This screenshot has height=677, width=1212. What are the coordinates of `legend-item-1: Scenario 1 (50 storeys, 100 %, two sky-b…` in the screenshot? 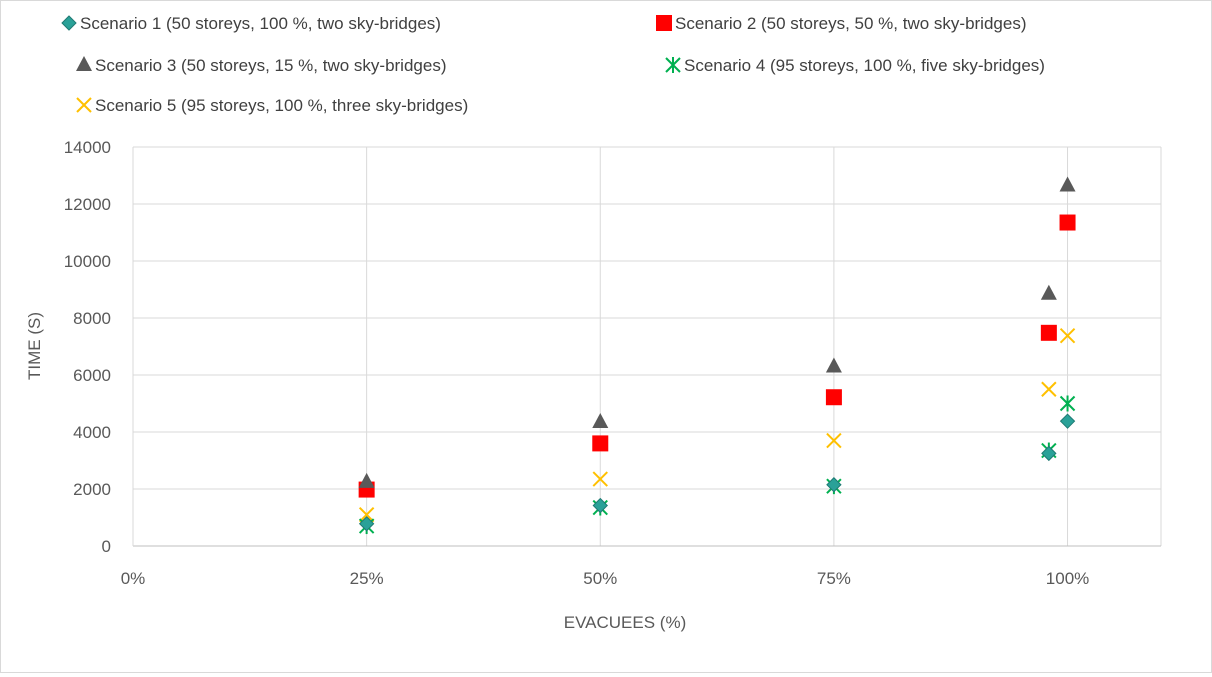 It's located at (251, 23).